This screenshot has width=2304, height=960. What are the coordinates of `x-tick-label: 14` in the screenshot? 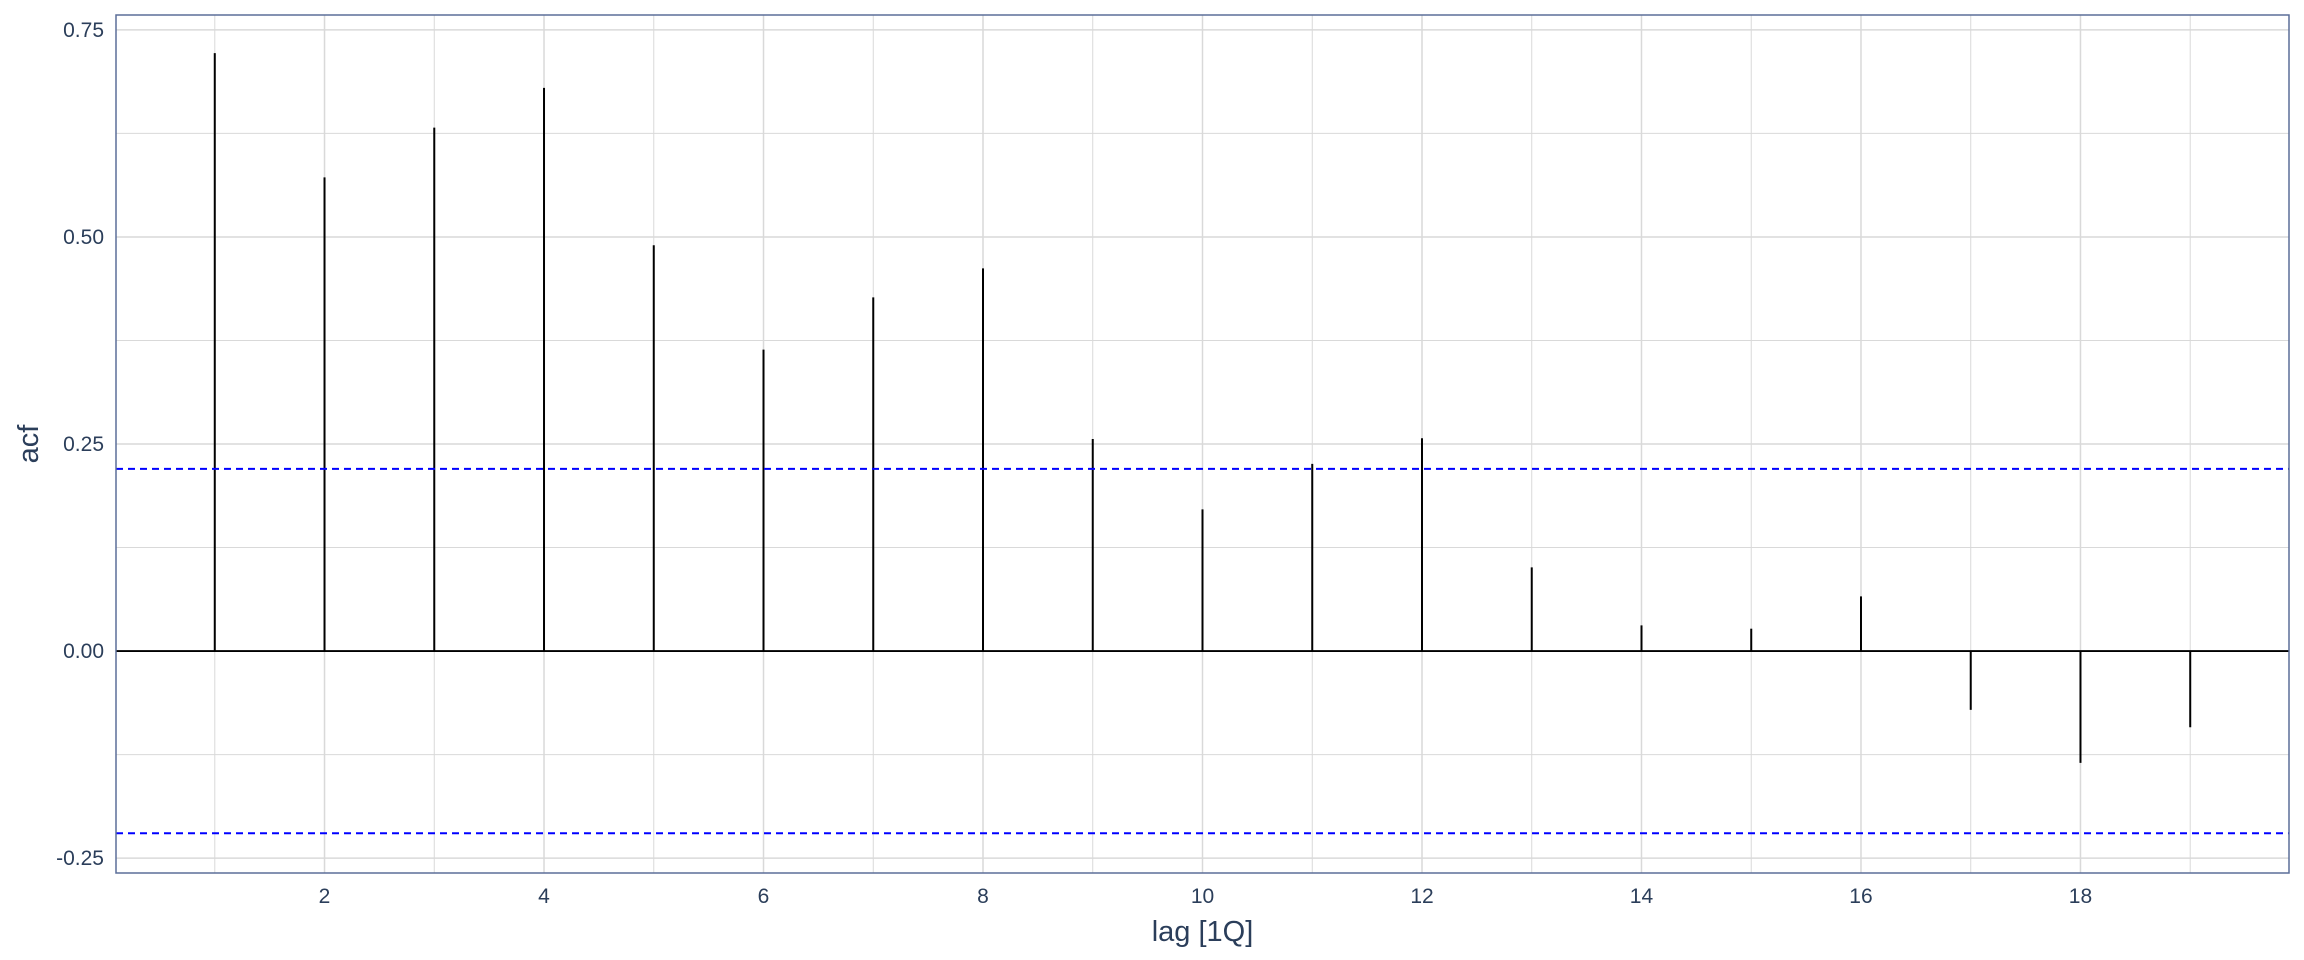 It's located at (1642, 896).